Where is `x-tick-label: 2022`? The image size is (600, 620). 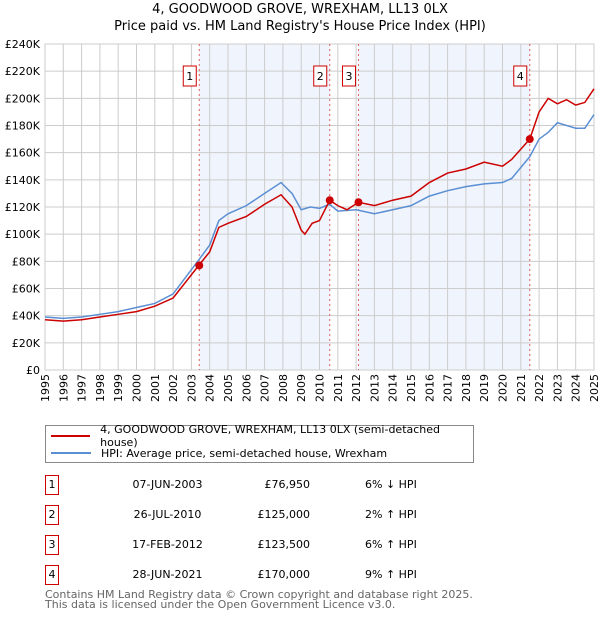
x-tick-label: 2022 is located at coordinates (539, 388).